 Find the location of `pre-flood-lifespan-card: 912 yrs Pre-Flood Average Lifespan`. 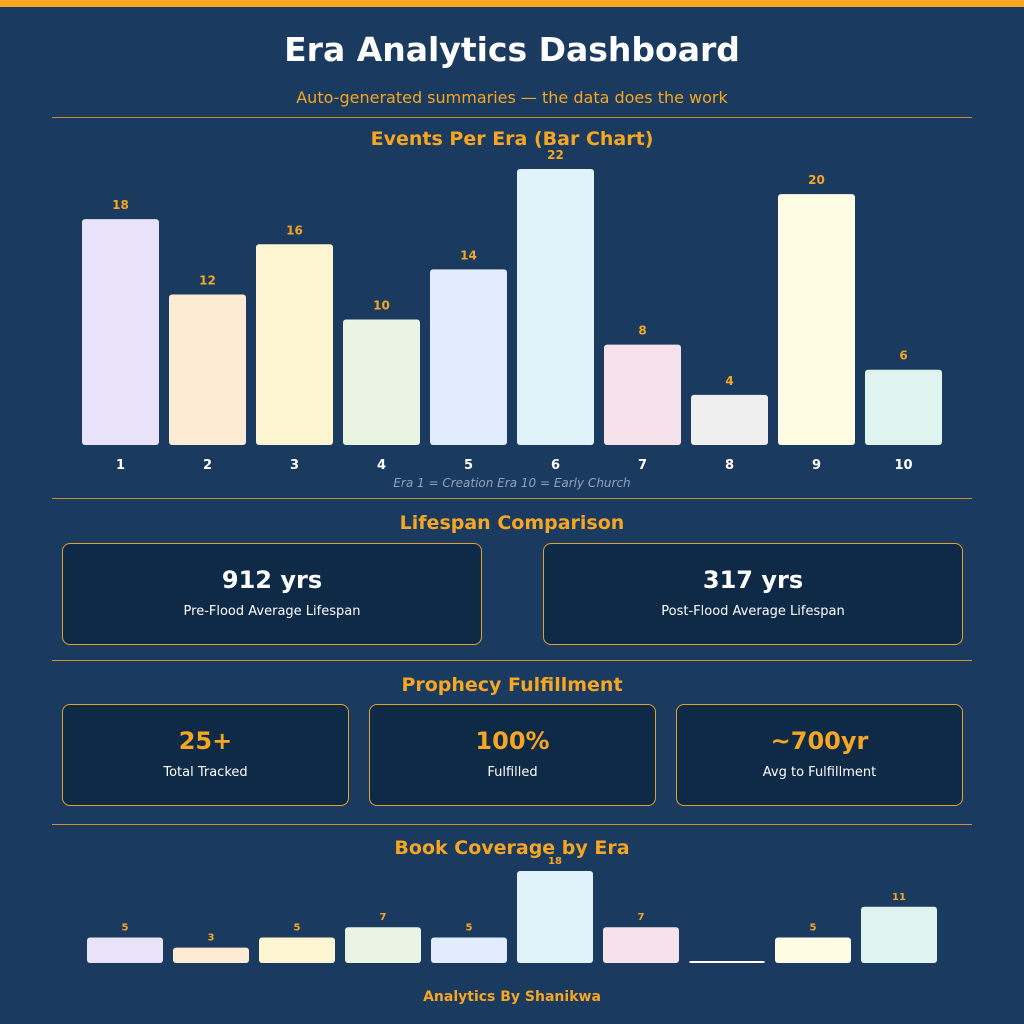

pre-flood-lifespan-card: 912 yrs Pre-Flood Average Lifespan is located at coordinates (272, 594).